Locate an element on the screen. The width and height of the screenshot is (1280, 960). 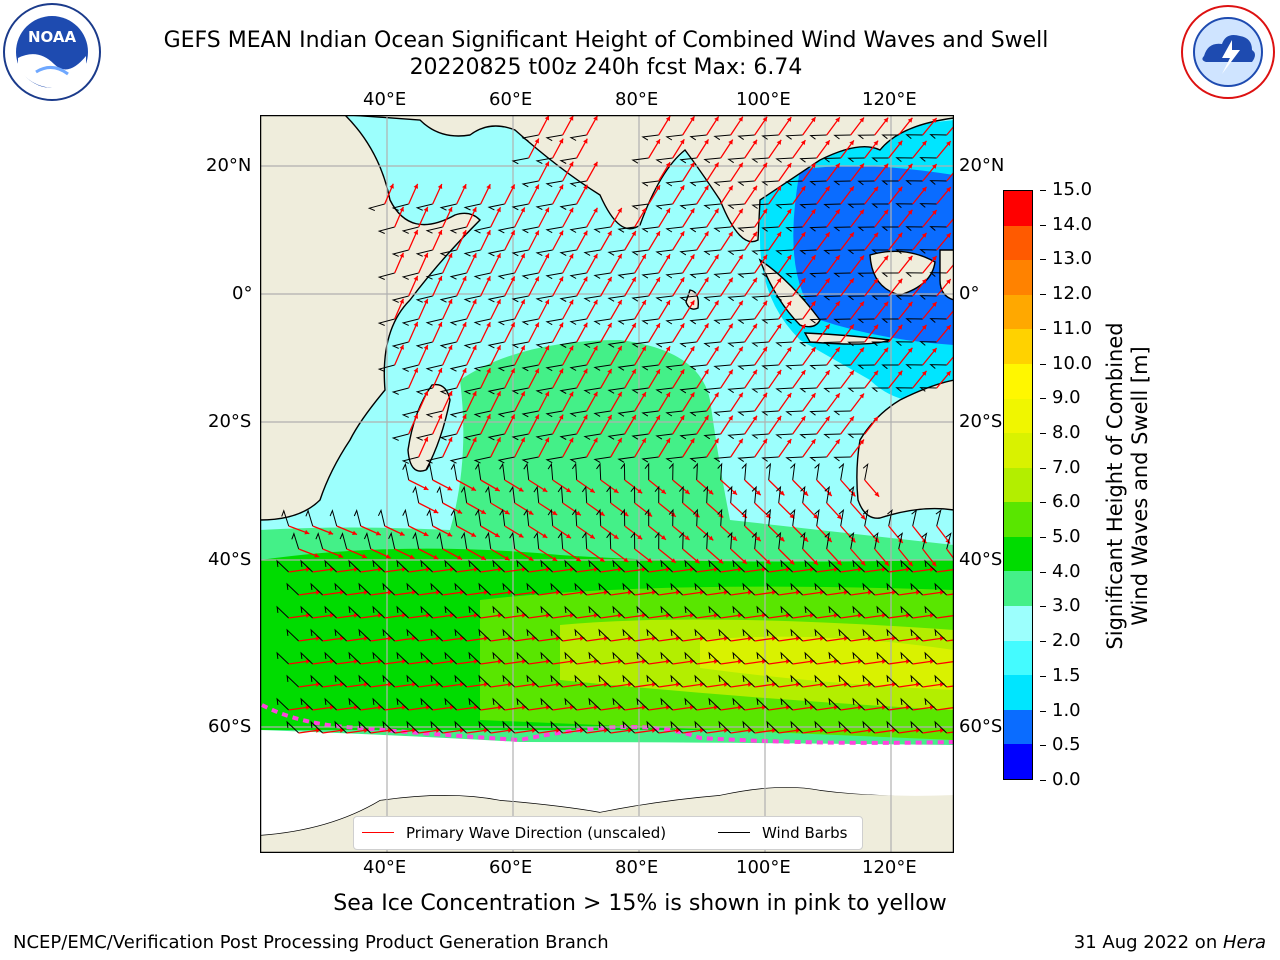
lon-label-bottom-60e: 60°E is located at coordinates (511, 867).